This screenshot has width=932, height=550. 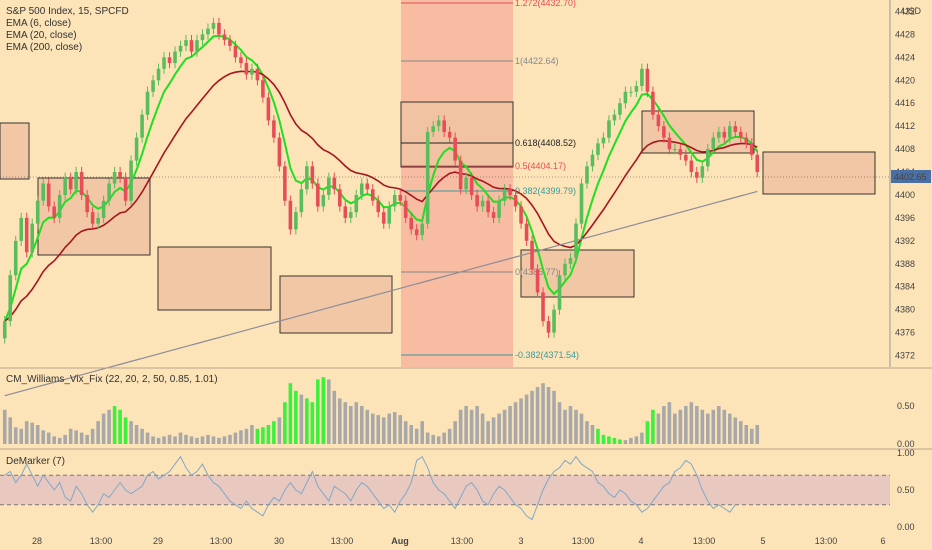 What do you see at coordinates (762, 541) in the screenshot?
I see `time-tick-label: 5` at bounding box center [762, 541].